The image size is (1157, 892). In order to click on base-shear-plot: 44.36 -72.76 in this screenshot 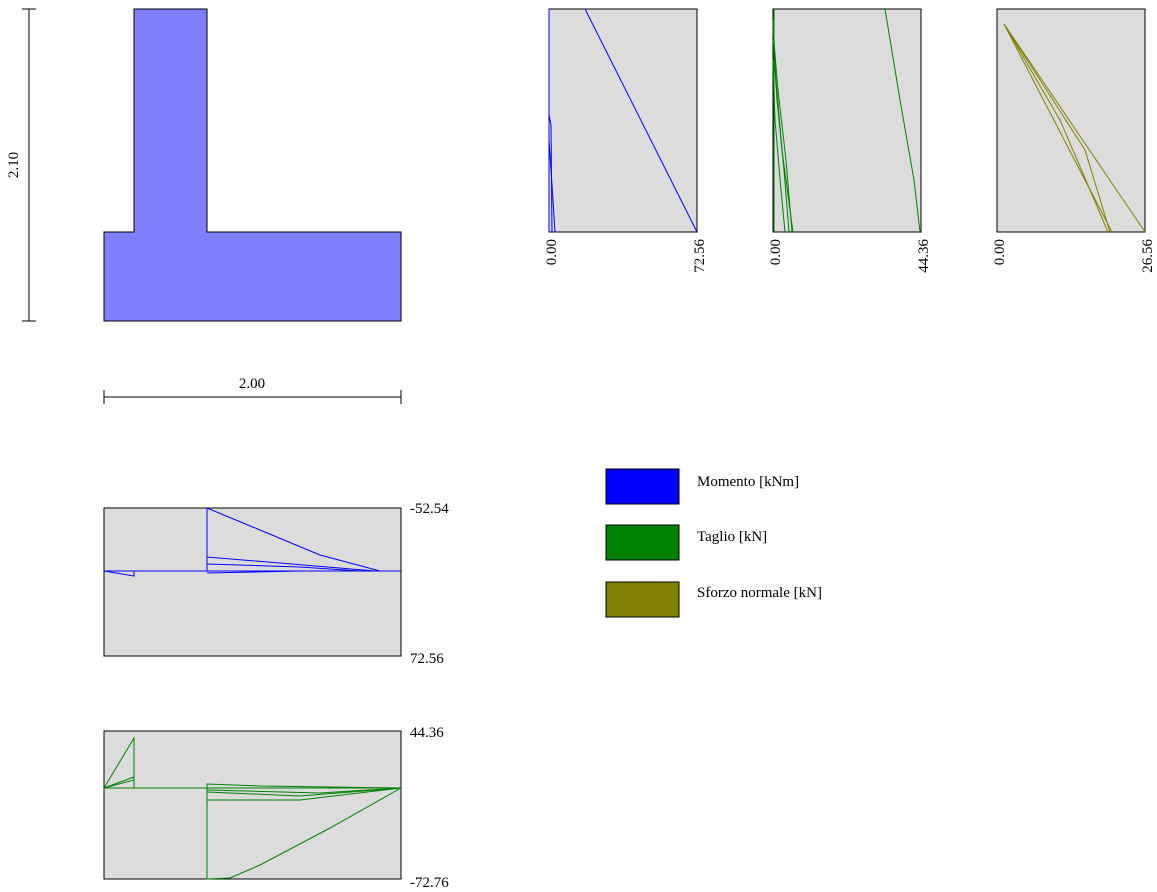, I will do `click(276, 808)`.